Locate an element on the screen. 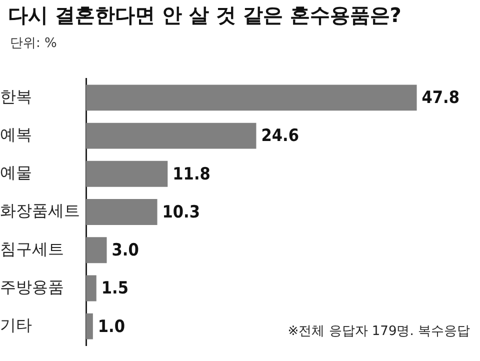  data-label: 10.3 is located at coordinates (181, 212).